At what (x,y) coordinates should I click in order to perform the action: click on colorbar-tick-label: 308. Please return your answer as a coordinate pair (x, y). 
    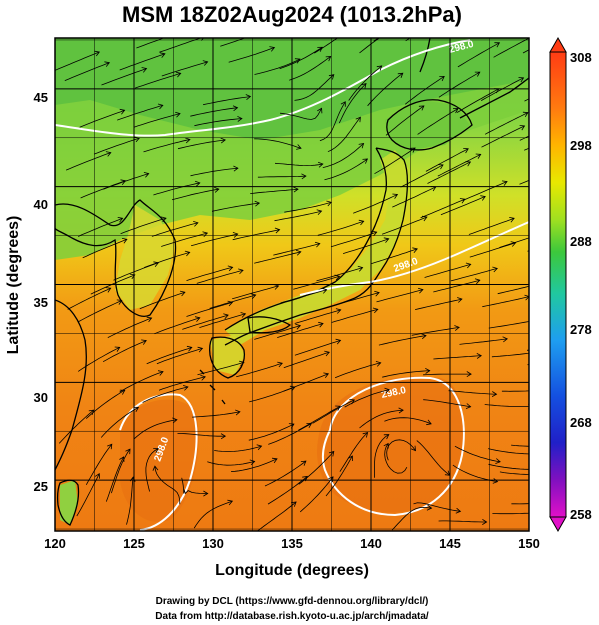
    Looking at the image, I should click on (581, 57).